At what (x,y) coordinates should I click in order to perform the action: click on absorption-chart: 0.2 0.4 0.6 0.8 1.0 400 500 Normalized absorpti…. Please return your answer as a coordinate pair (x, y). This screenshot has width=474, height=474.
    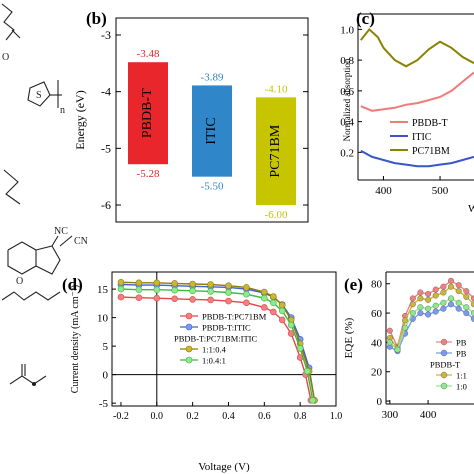
    Looking at the image, I should click on (407, 114).